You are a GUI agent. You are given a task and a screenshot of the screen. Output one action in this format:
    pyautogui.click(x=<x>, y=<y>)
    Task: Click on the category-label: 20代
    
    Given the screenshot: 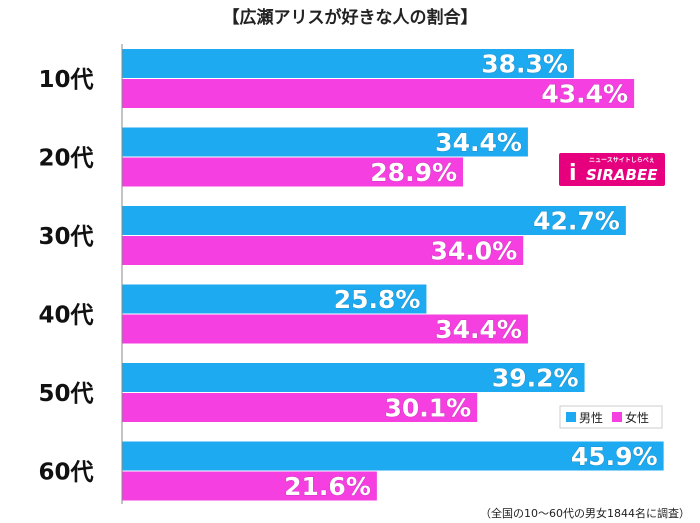 What is the action you would take?
    pyautogui.click(x=65, y=159)
    